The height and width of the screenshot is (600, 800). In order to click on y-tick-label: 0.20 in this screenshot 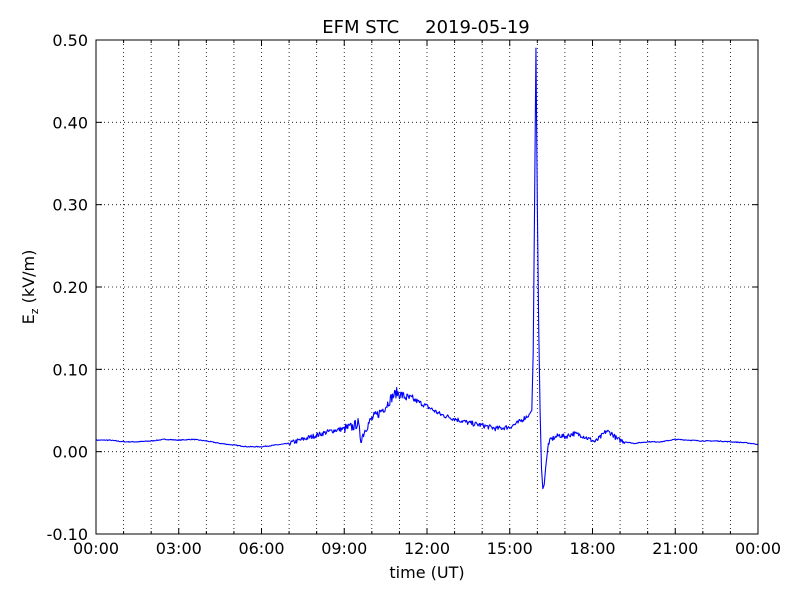, I will do `click(70, 287)`.